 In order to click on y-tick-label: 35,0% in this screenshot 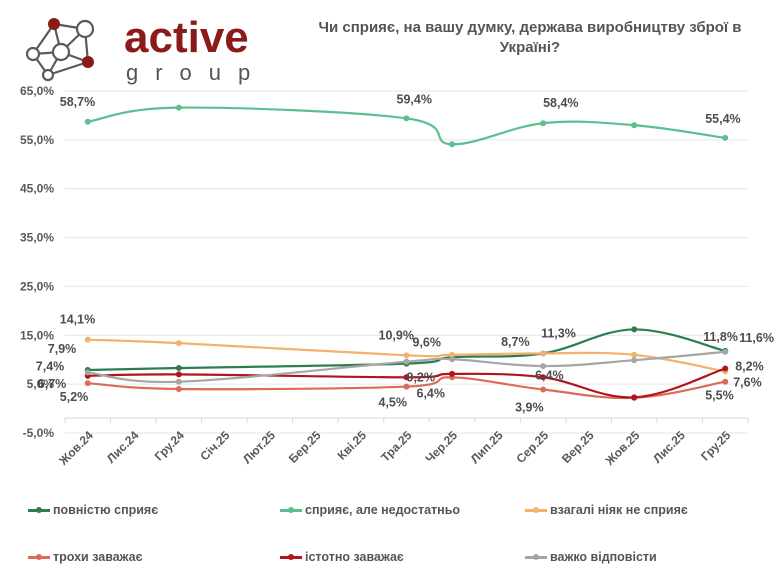, I will do `click(37, 238)`.